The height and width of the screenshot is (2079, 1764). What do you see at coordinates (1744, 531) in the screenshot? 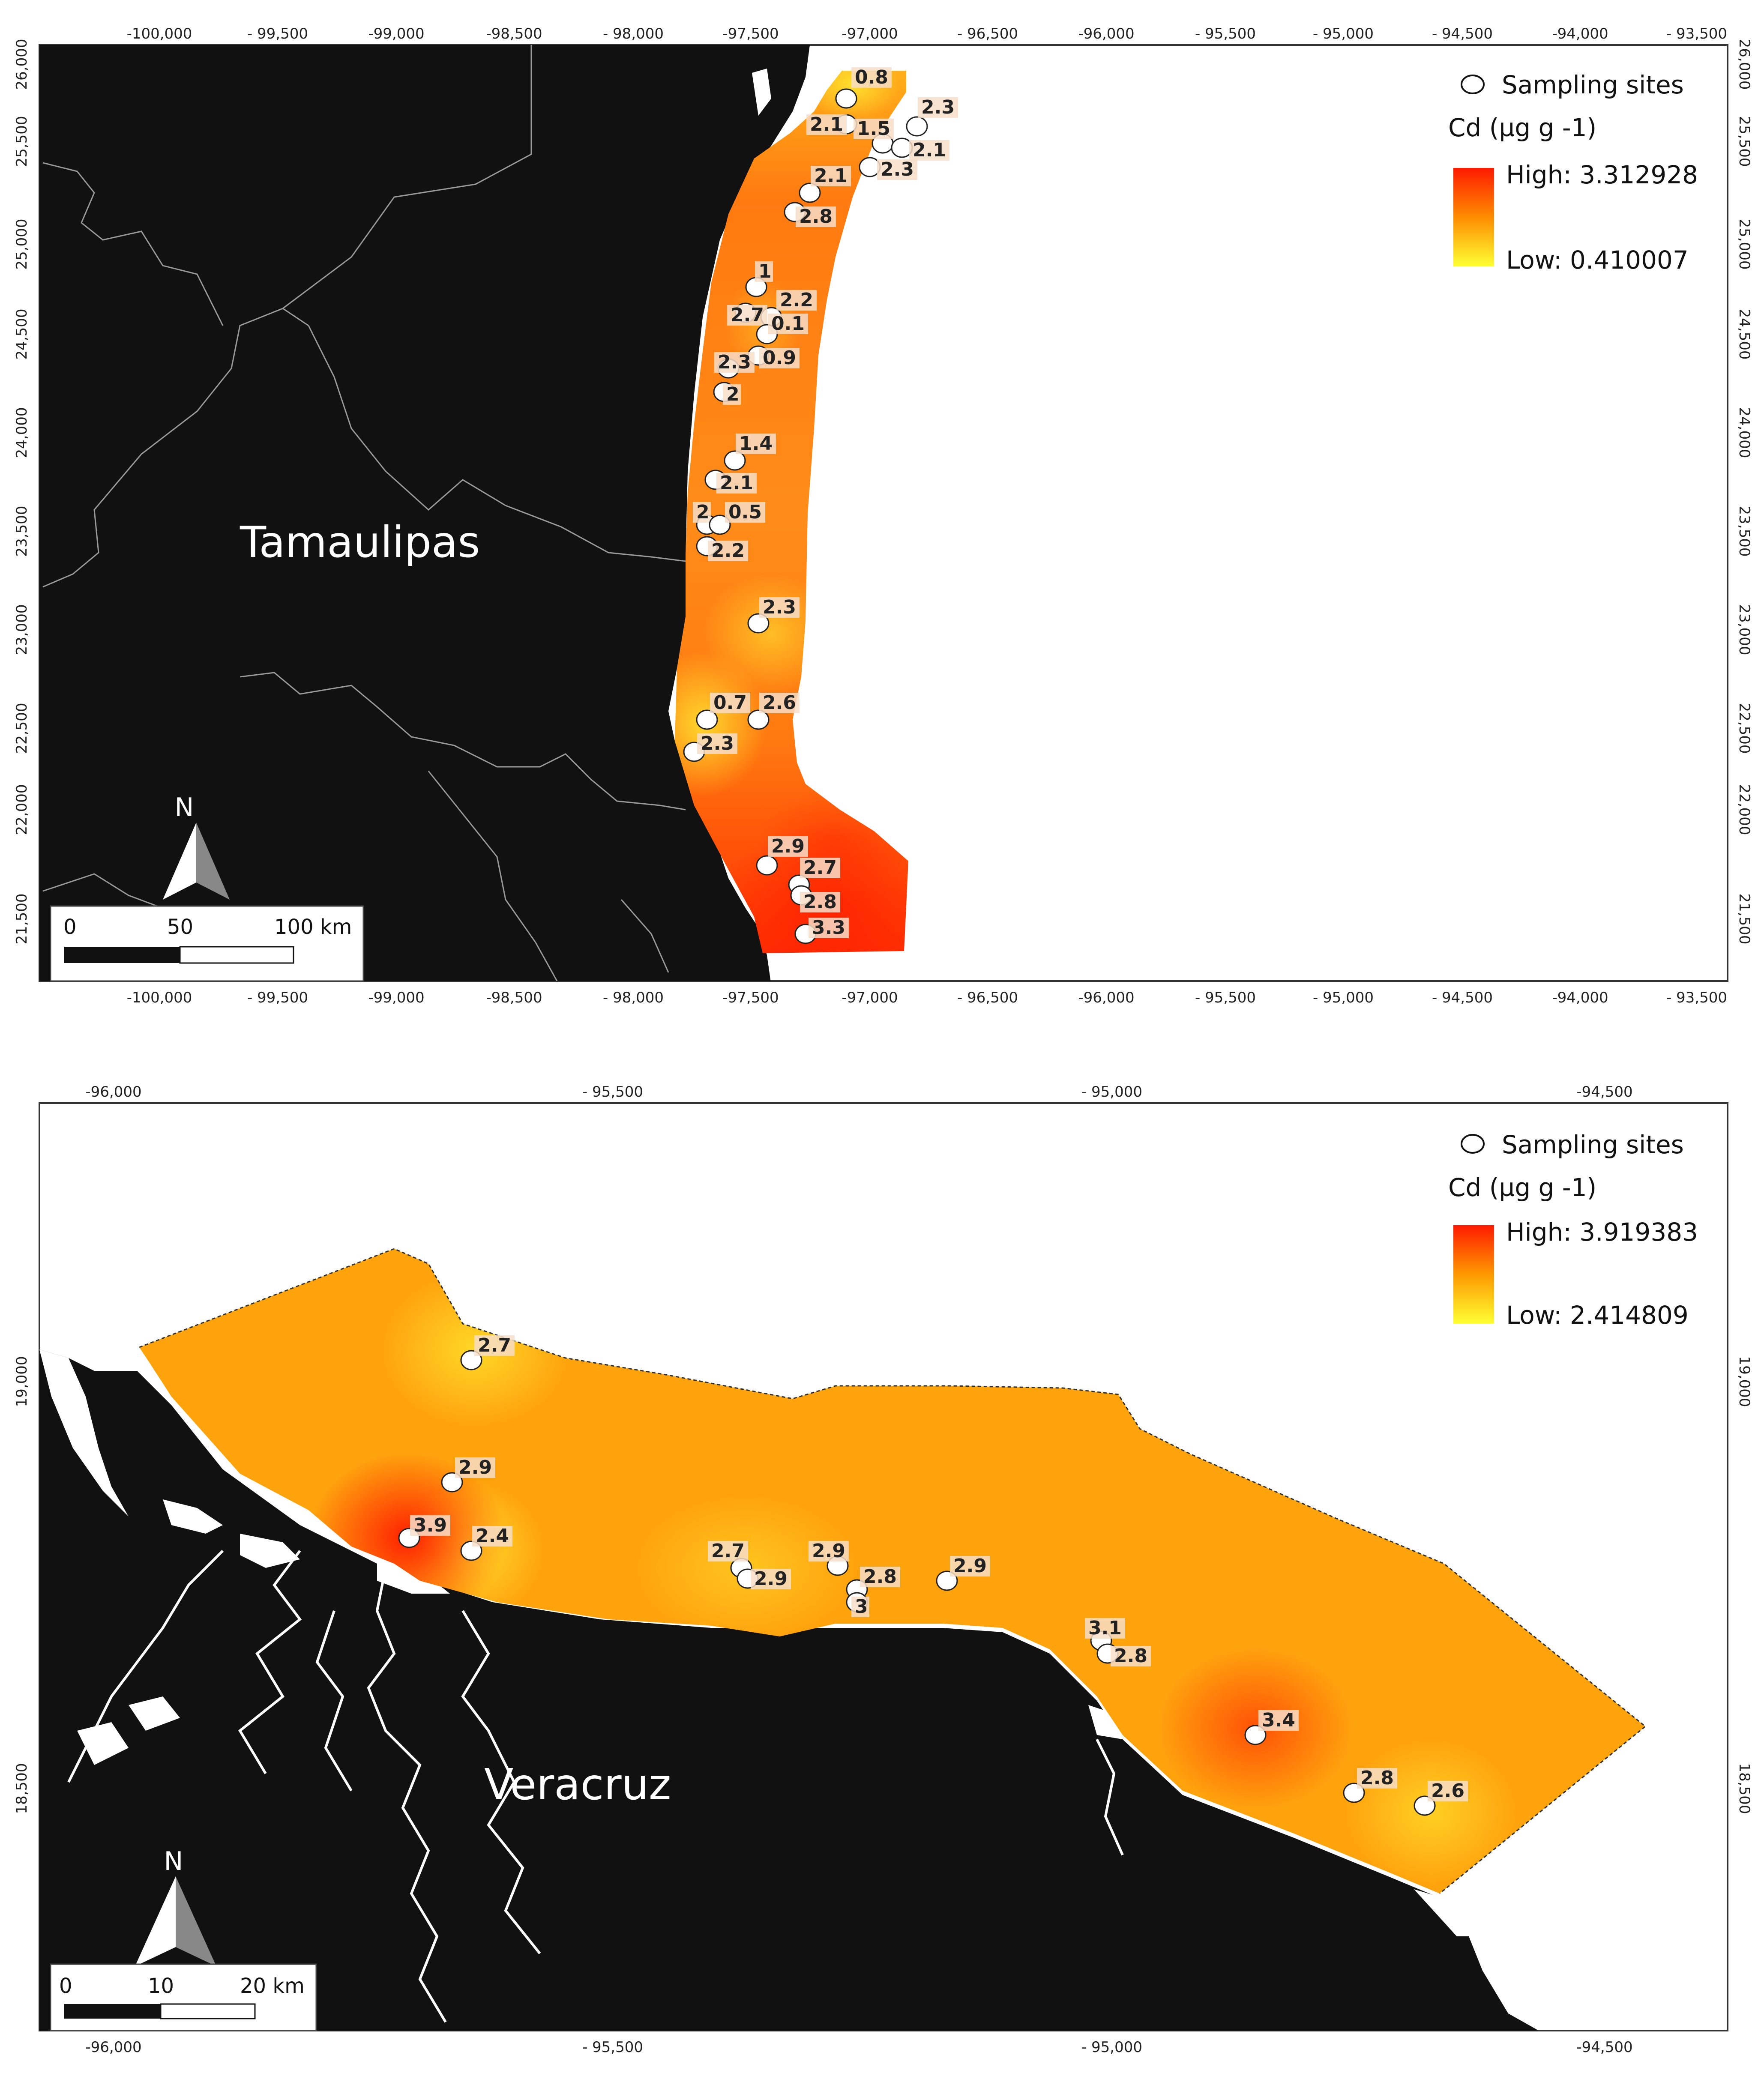
I see `latitude-tick-label: 23,500` at bounding box center [1744, 531].